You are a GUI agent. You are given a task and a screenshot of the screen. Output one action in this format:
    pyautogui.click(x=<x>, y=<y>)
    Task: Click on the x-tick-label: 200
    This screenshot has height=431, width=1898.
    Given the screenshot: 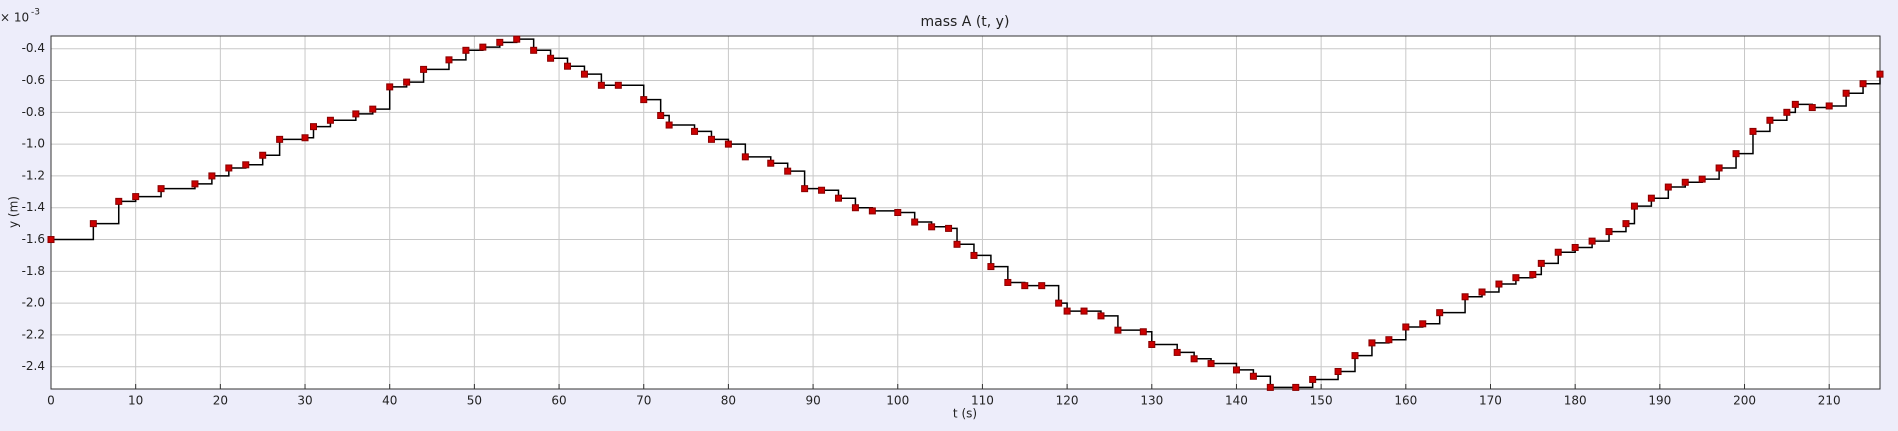 What is the action you would take?
    pyautogui.click(x=1744, y=401)
    